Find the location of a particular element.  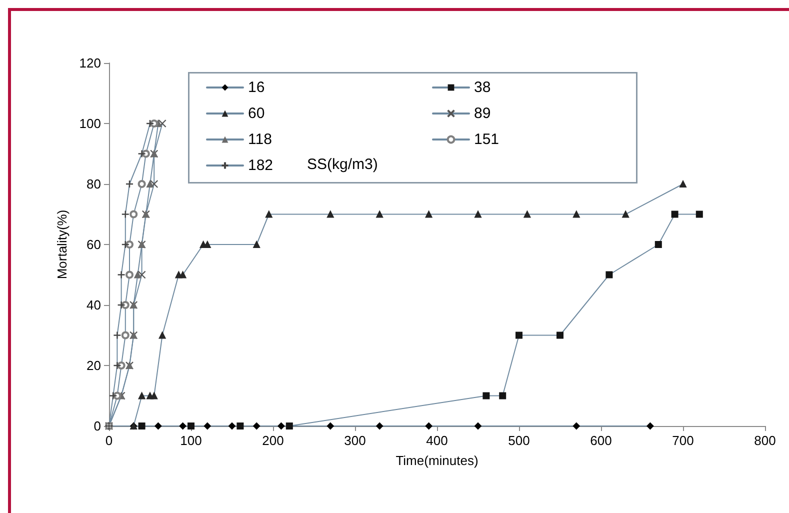

y-tick-label: 60 is located at coordinates (93, 244).